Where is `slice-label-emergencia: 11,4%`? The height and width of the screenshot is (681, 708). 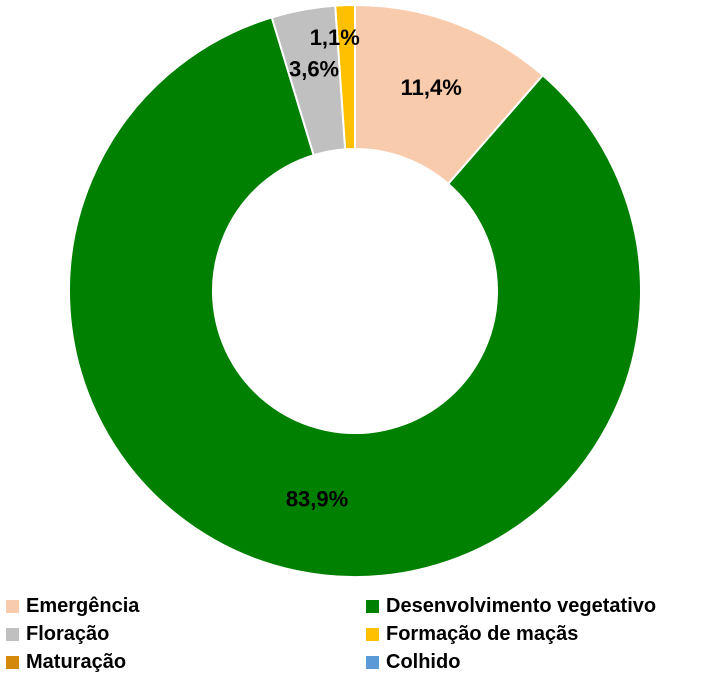 slice-label-emergencia: 11,4% is located at coordinates (431, 87).